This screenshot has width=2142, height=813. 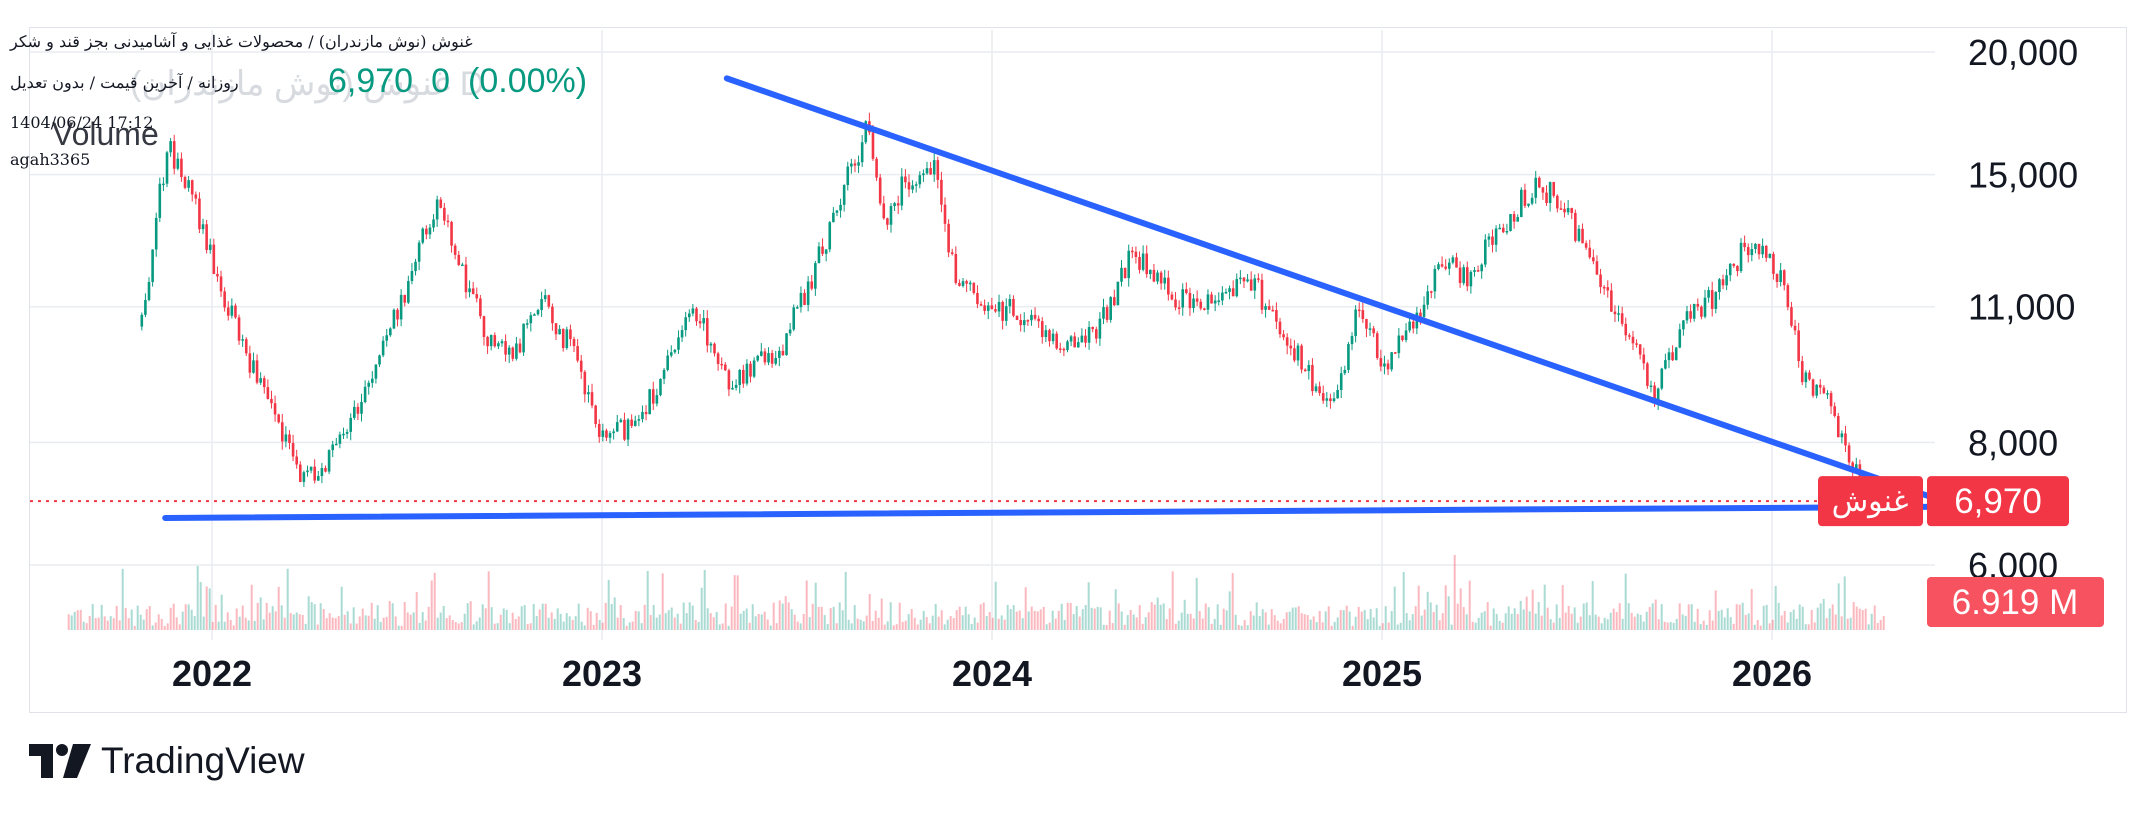 I want to click on volume-indicator-label: Volume, so click(x=105, y=134).